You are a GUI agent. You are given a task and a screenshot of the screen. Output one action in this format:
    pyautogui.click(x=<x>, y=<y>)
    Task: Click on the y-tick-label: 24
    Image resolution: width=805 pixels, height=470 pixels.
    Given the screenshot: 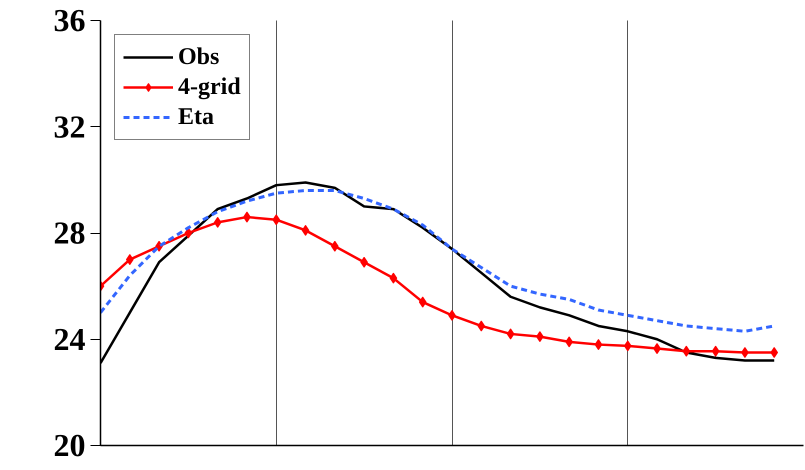 What is the action you would take?
    pyautogui.click(x=70, y=338)
    